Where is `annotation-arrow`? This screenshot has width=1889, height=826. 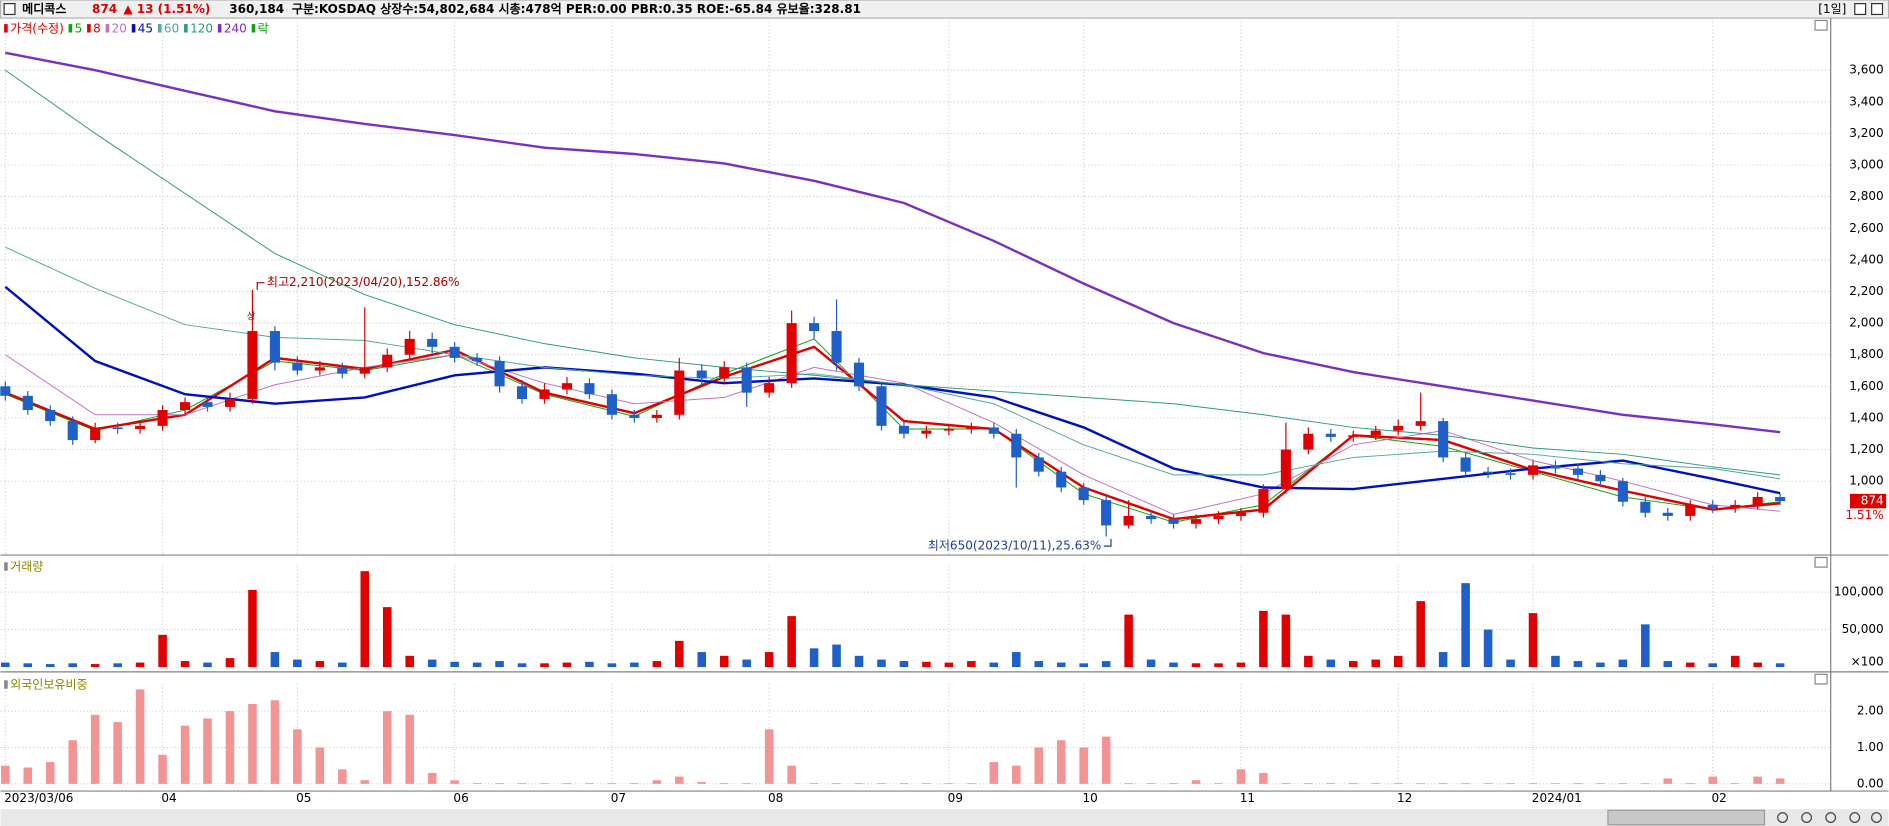 annotation-arrow is located at coordinates (260, 286).